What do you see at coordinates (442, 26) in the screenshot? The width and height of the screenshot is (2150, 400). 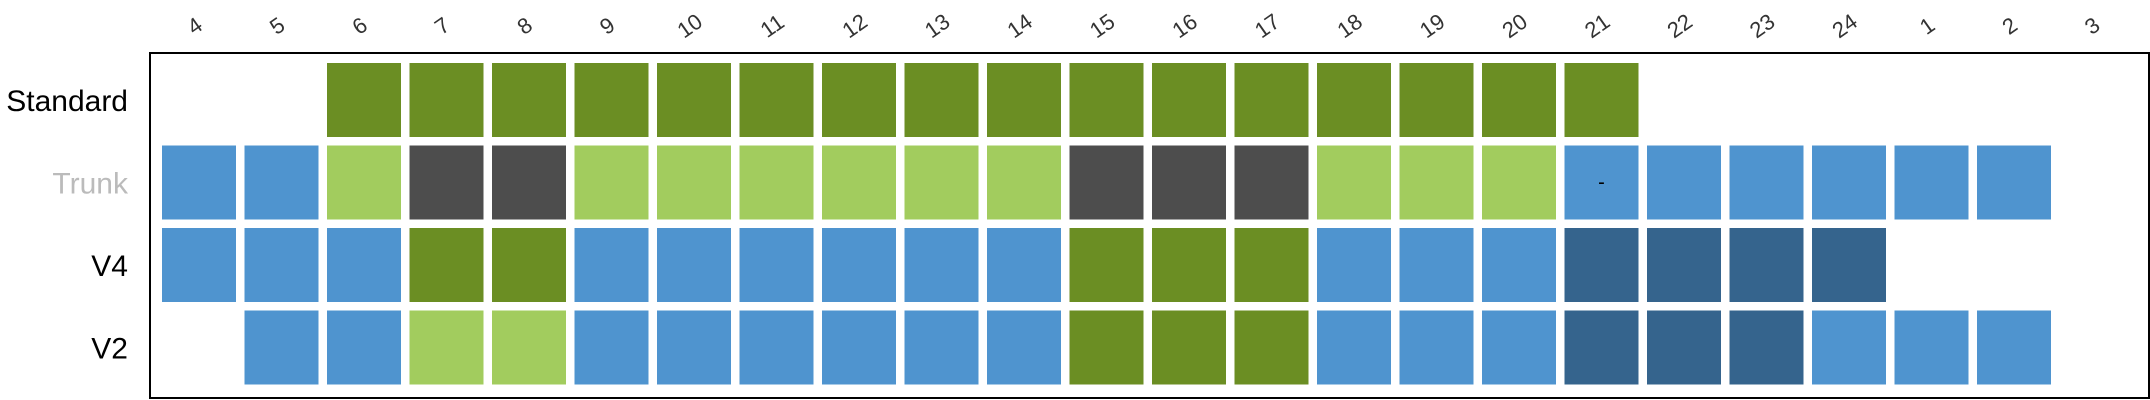 I see `hour-label-7: 7` at bounding box center [442, 26].